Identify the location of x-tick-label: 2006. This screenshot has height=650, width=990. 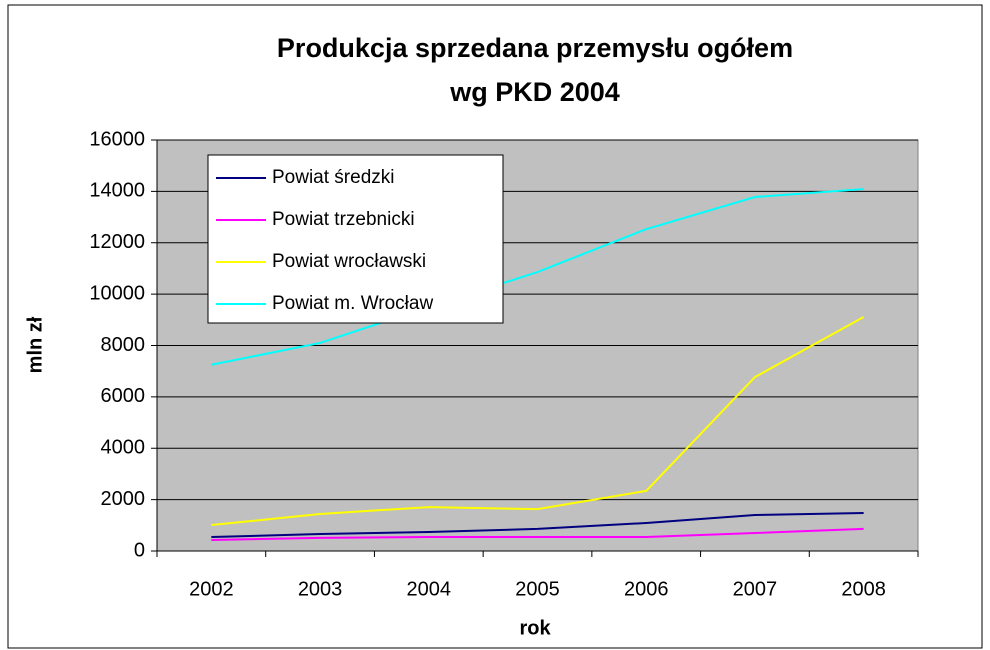
(646, 589).